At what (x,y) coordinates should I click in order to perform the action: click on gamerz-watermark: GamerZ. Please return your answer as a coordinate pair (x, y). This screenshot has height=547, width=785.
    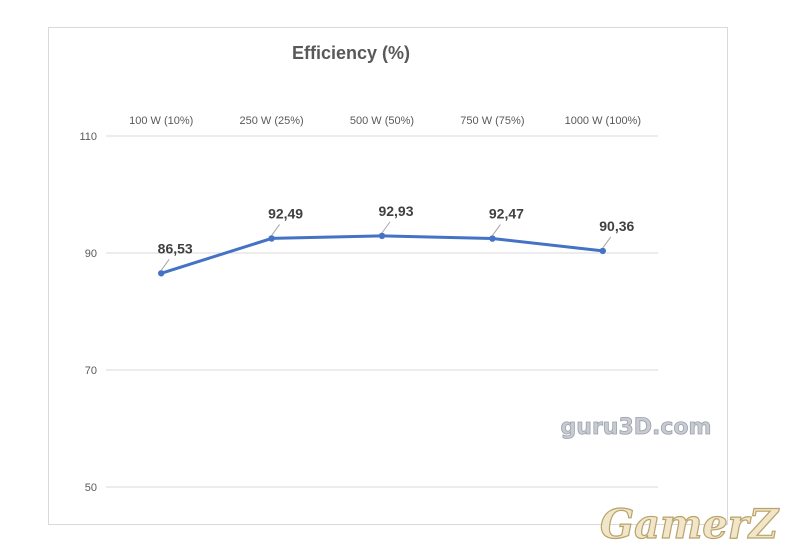
    Looking at the image, I should click on (690, 524).